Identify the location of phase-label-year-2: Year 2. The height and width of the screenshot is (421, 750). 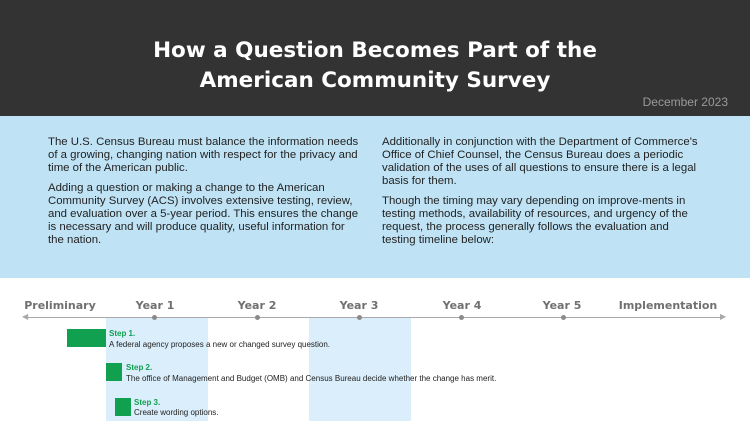
(257, 305).